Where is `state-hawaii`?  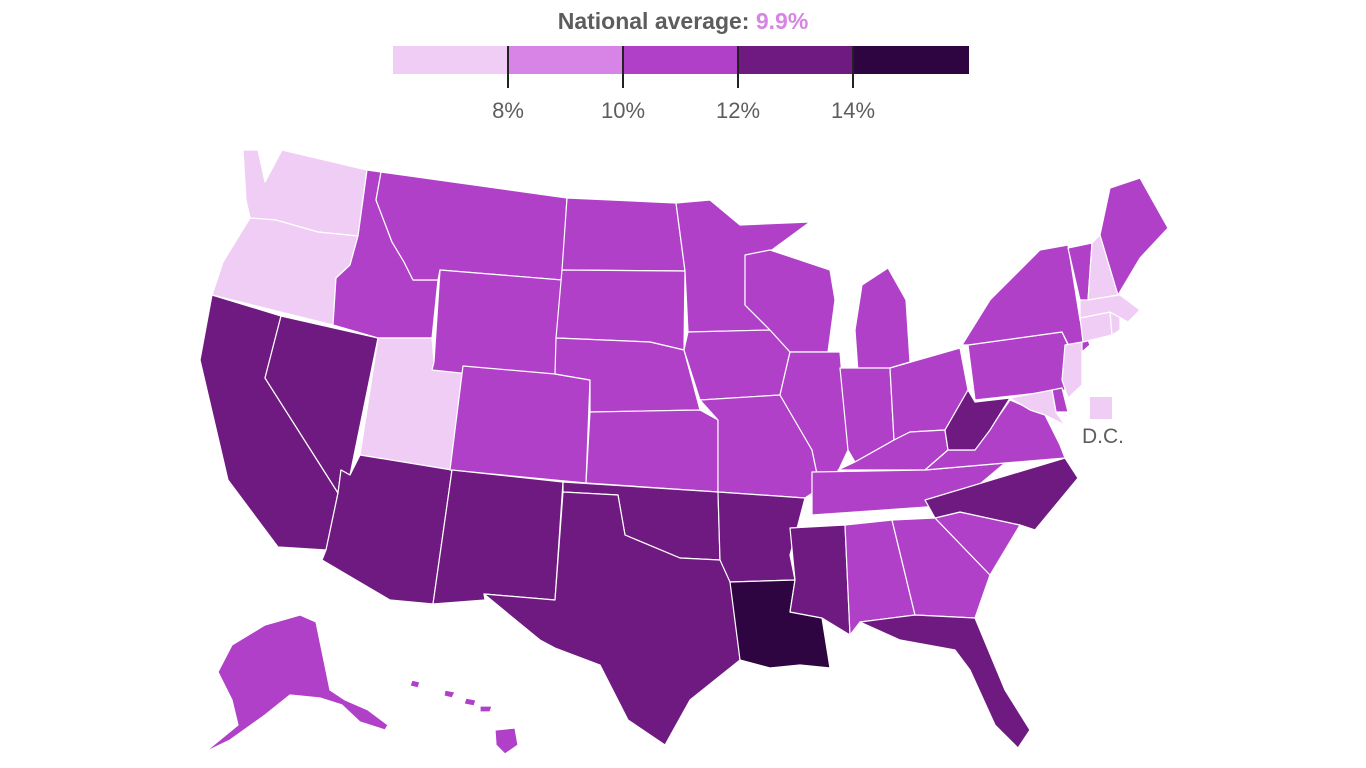 state-hawaii is located at coordinates (464, 717).